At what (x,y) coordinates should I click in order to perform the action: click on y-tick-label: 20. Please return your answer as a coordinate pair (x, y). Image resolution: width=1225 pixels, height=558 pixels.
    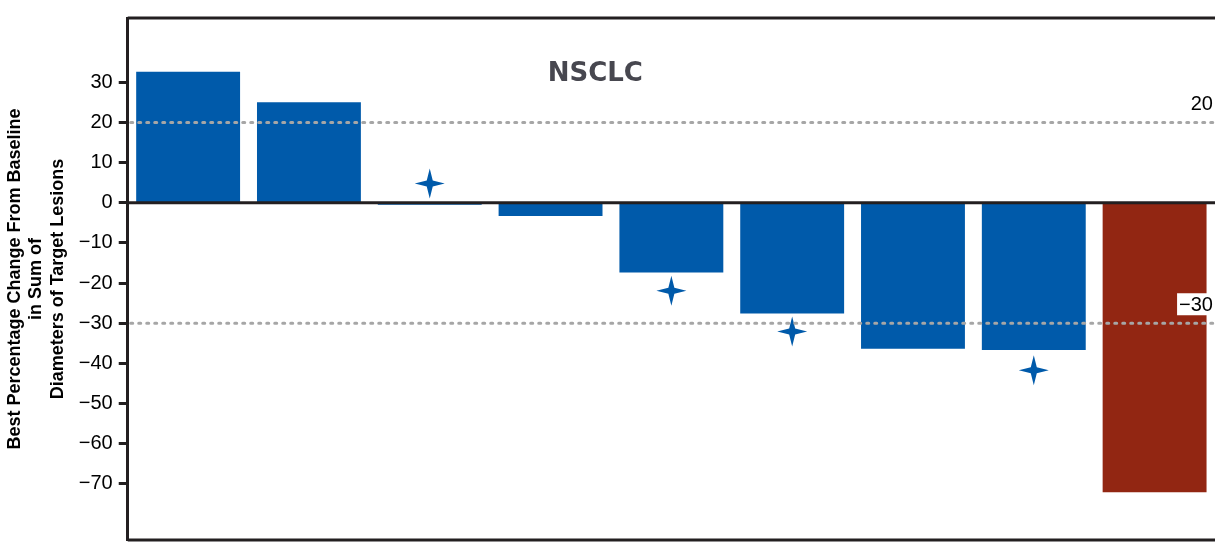
    Looking at the image, I should click on (101, 120).